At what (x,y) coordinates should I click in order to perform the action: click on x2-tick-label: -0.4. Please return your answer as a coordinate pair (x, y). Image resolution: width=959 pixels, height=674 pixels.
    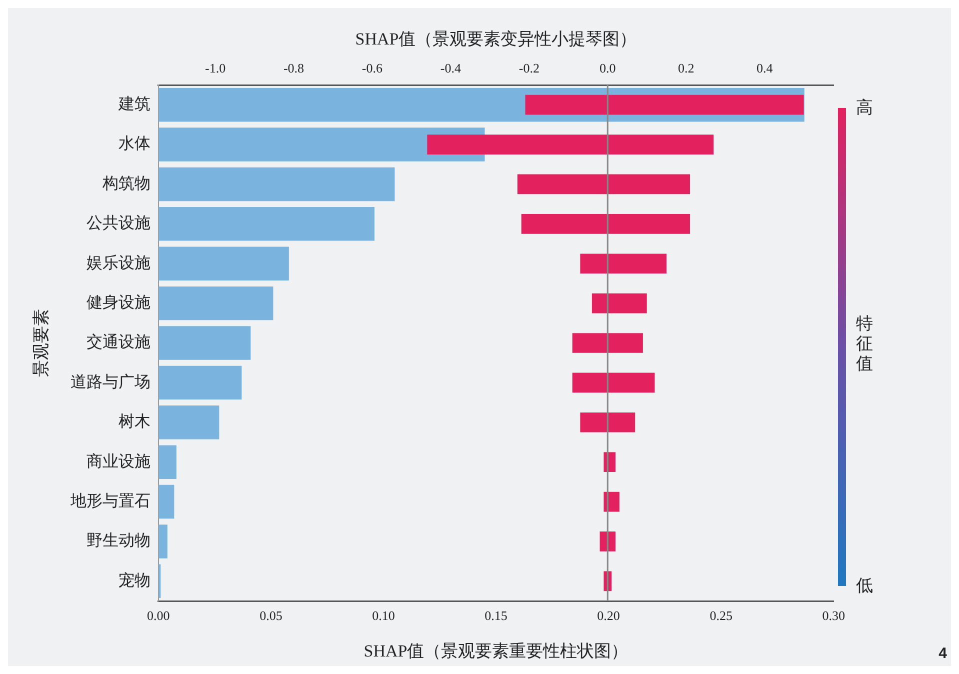
    Looking at the image, I should click on (451, 68).